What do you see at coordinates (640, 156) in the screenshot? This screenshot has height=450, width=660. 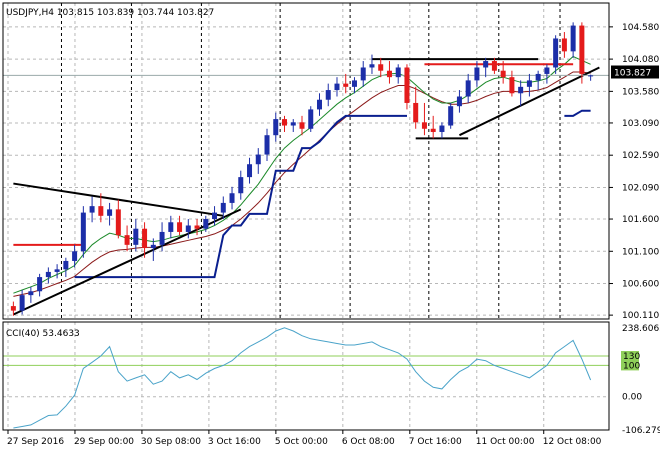 I see `y-tick-label: 102.590` at bounding box center [640, 156].